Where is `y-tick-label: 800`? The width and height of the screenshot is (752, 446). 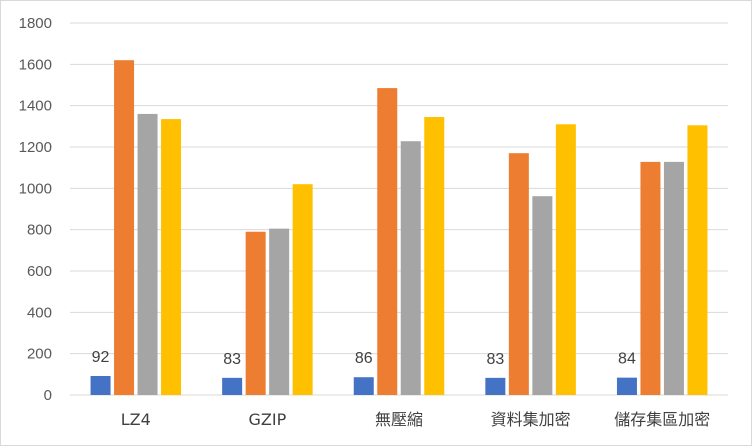 y-tick-label: 800 is located at coordinates (39, 230).